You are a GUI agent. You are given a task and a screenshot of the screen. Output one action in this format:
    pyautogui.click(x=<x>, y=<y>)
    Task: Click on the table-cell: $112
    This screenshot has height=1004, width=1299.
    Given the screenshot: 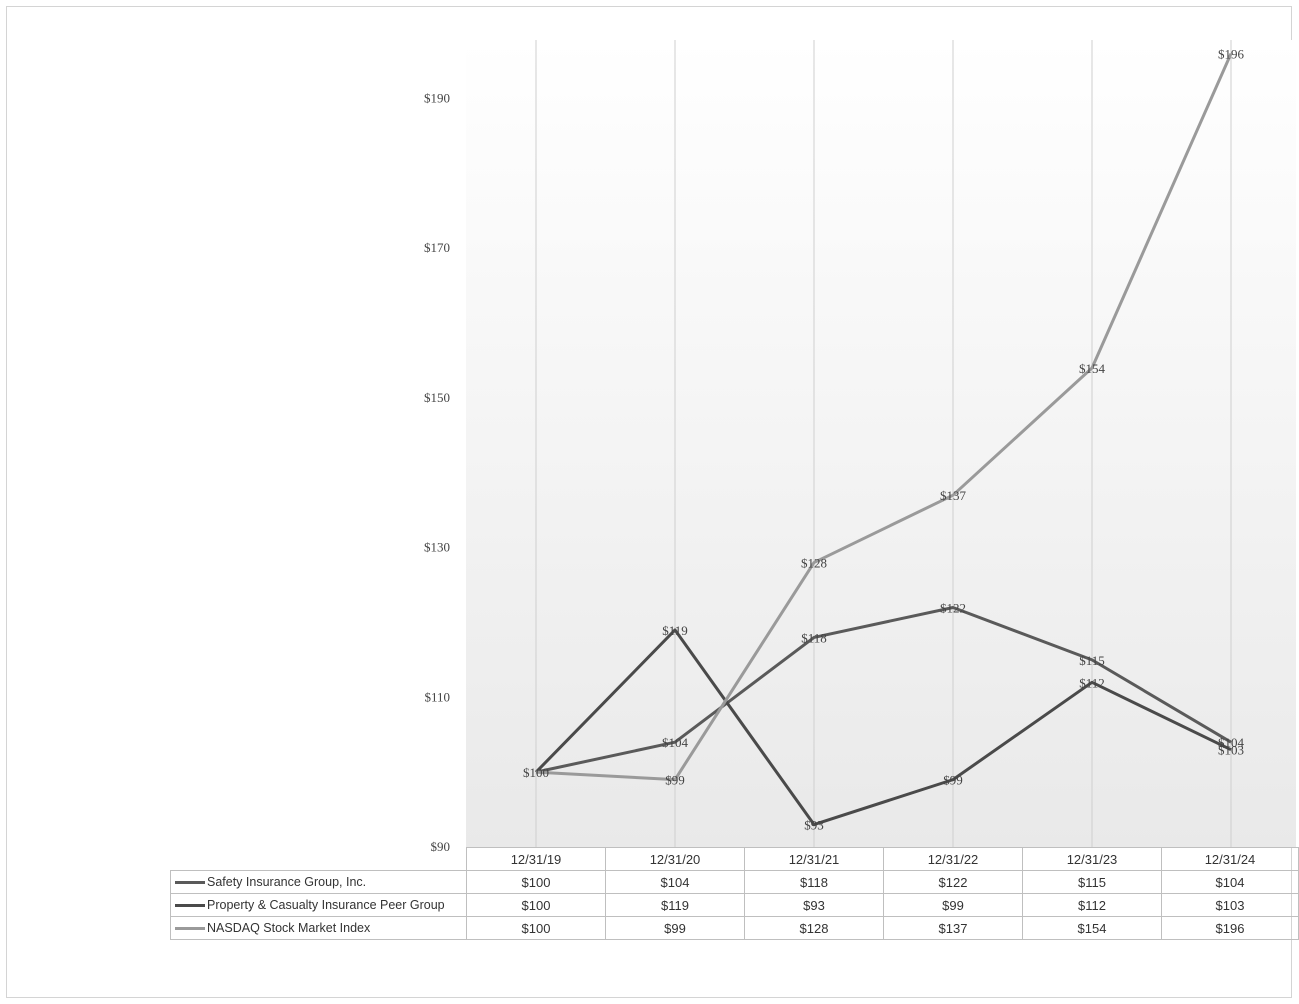 What is the action you would take?
    pyautogui.click(x=1092, y=905)
    